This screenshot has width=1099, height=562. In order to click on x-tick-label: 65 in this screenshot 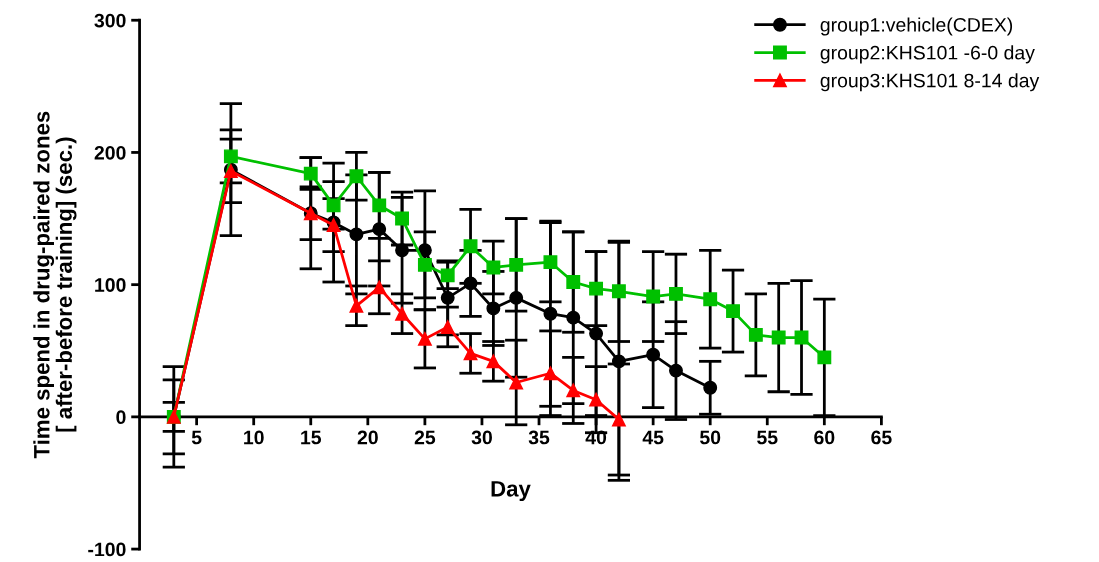, I will do `click(881, 437)`.